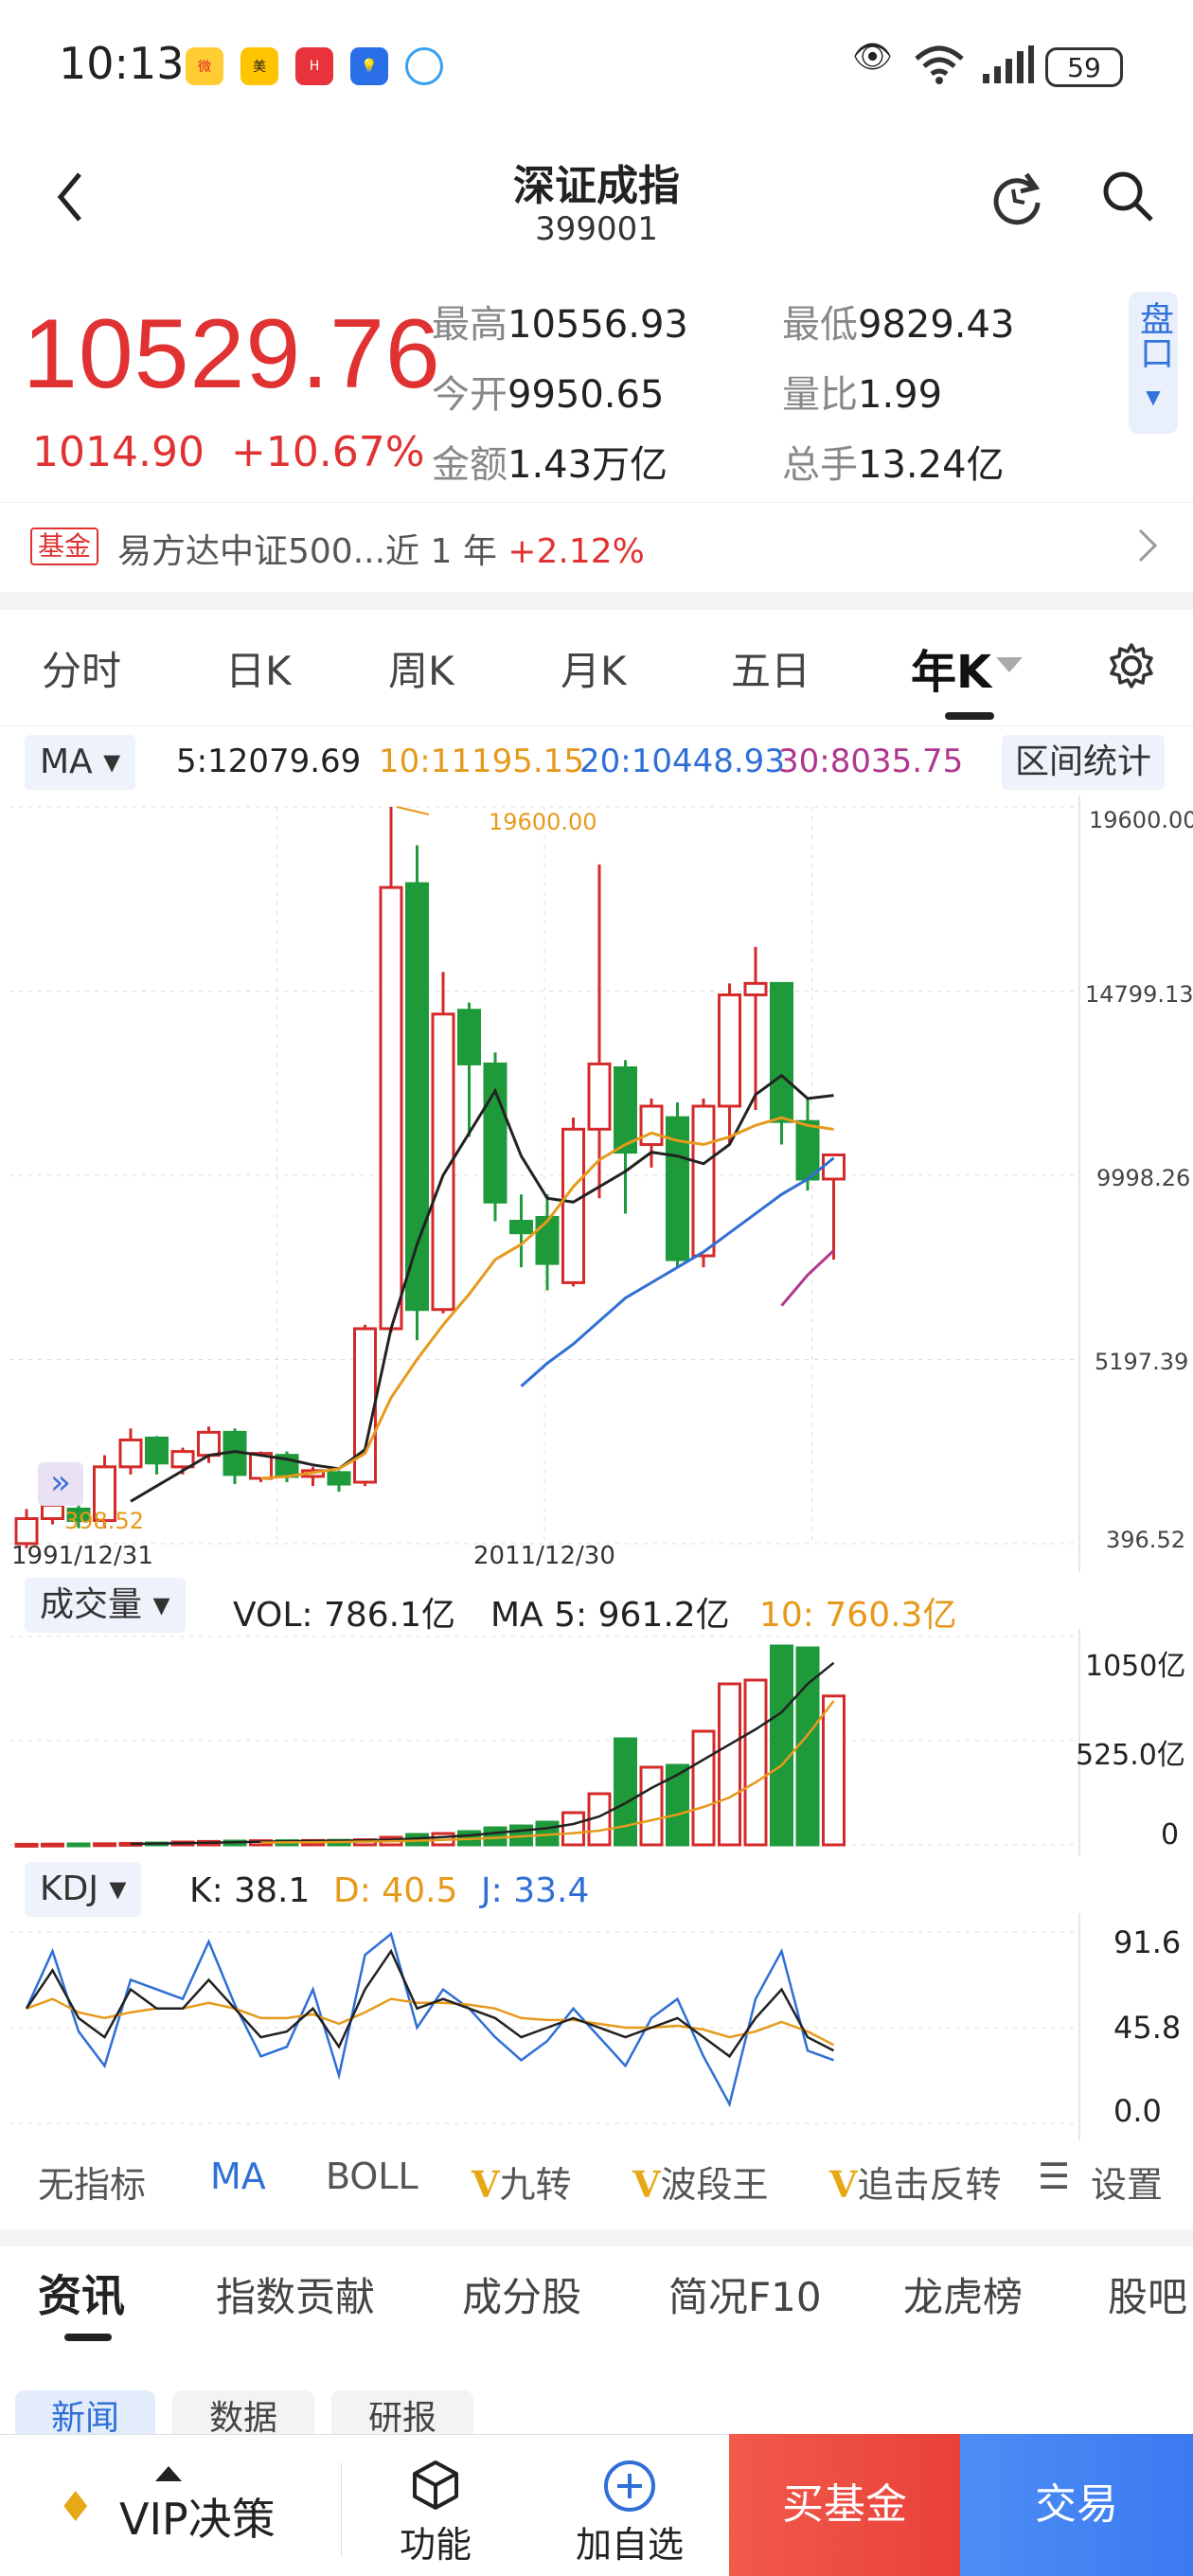  Describe the element at coordinates (1147, 1942) in the screenshot. I see `axis-label: 91.6` at that location.